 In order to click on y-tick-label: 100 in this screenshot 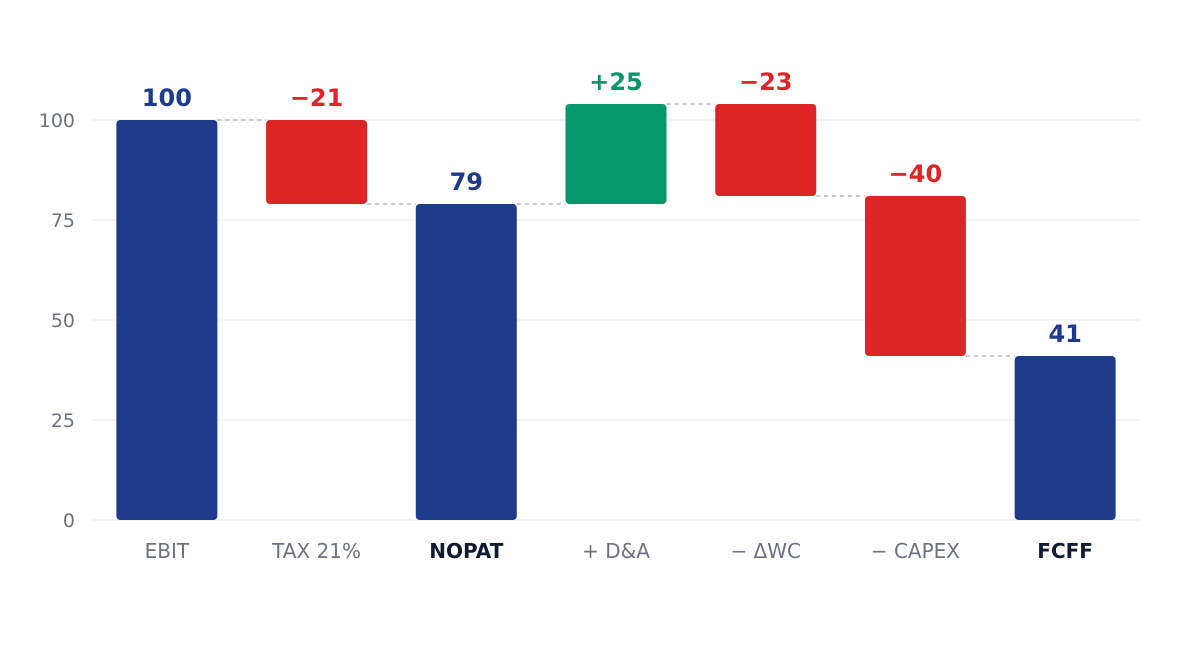, I will do `click(57, 121)`.